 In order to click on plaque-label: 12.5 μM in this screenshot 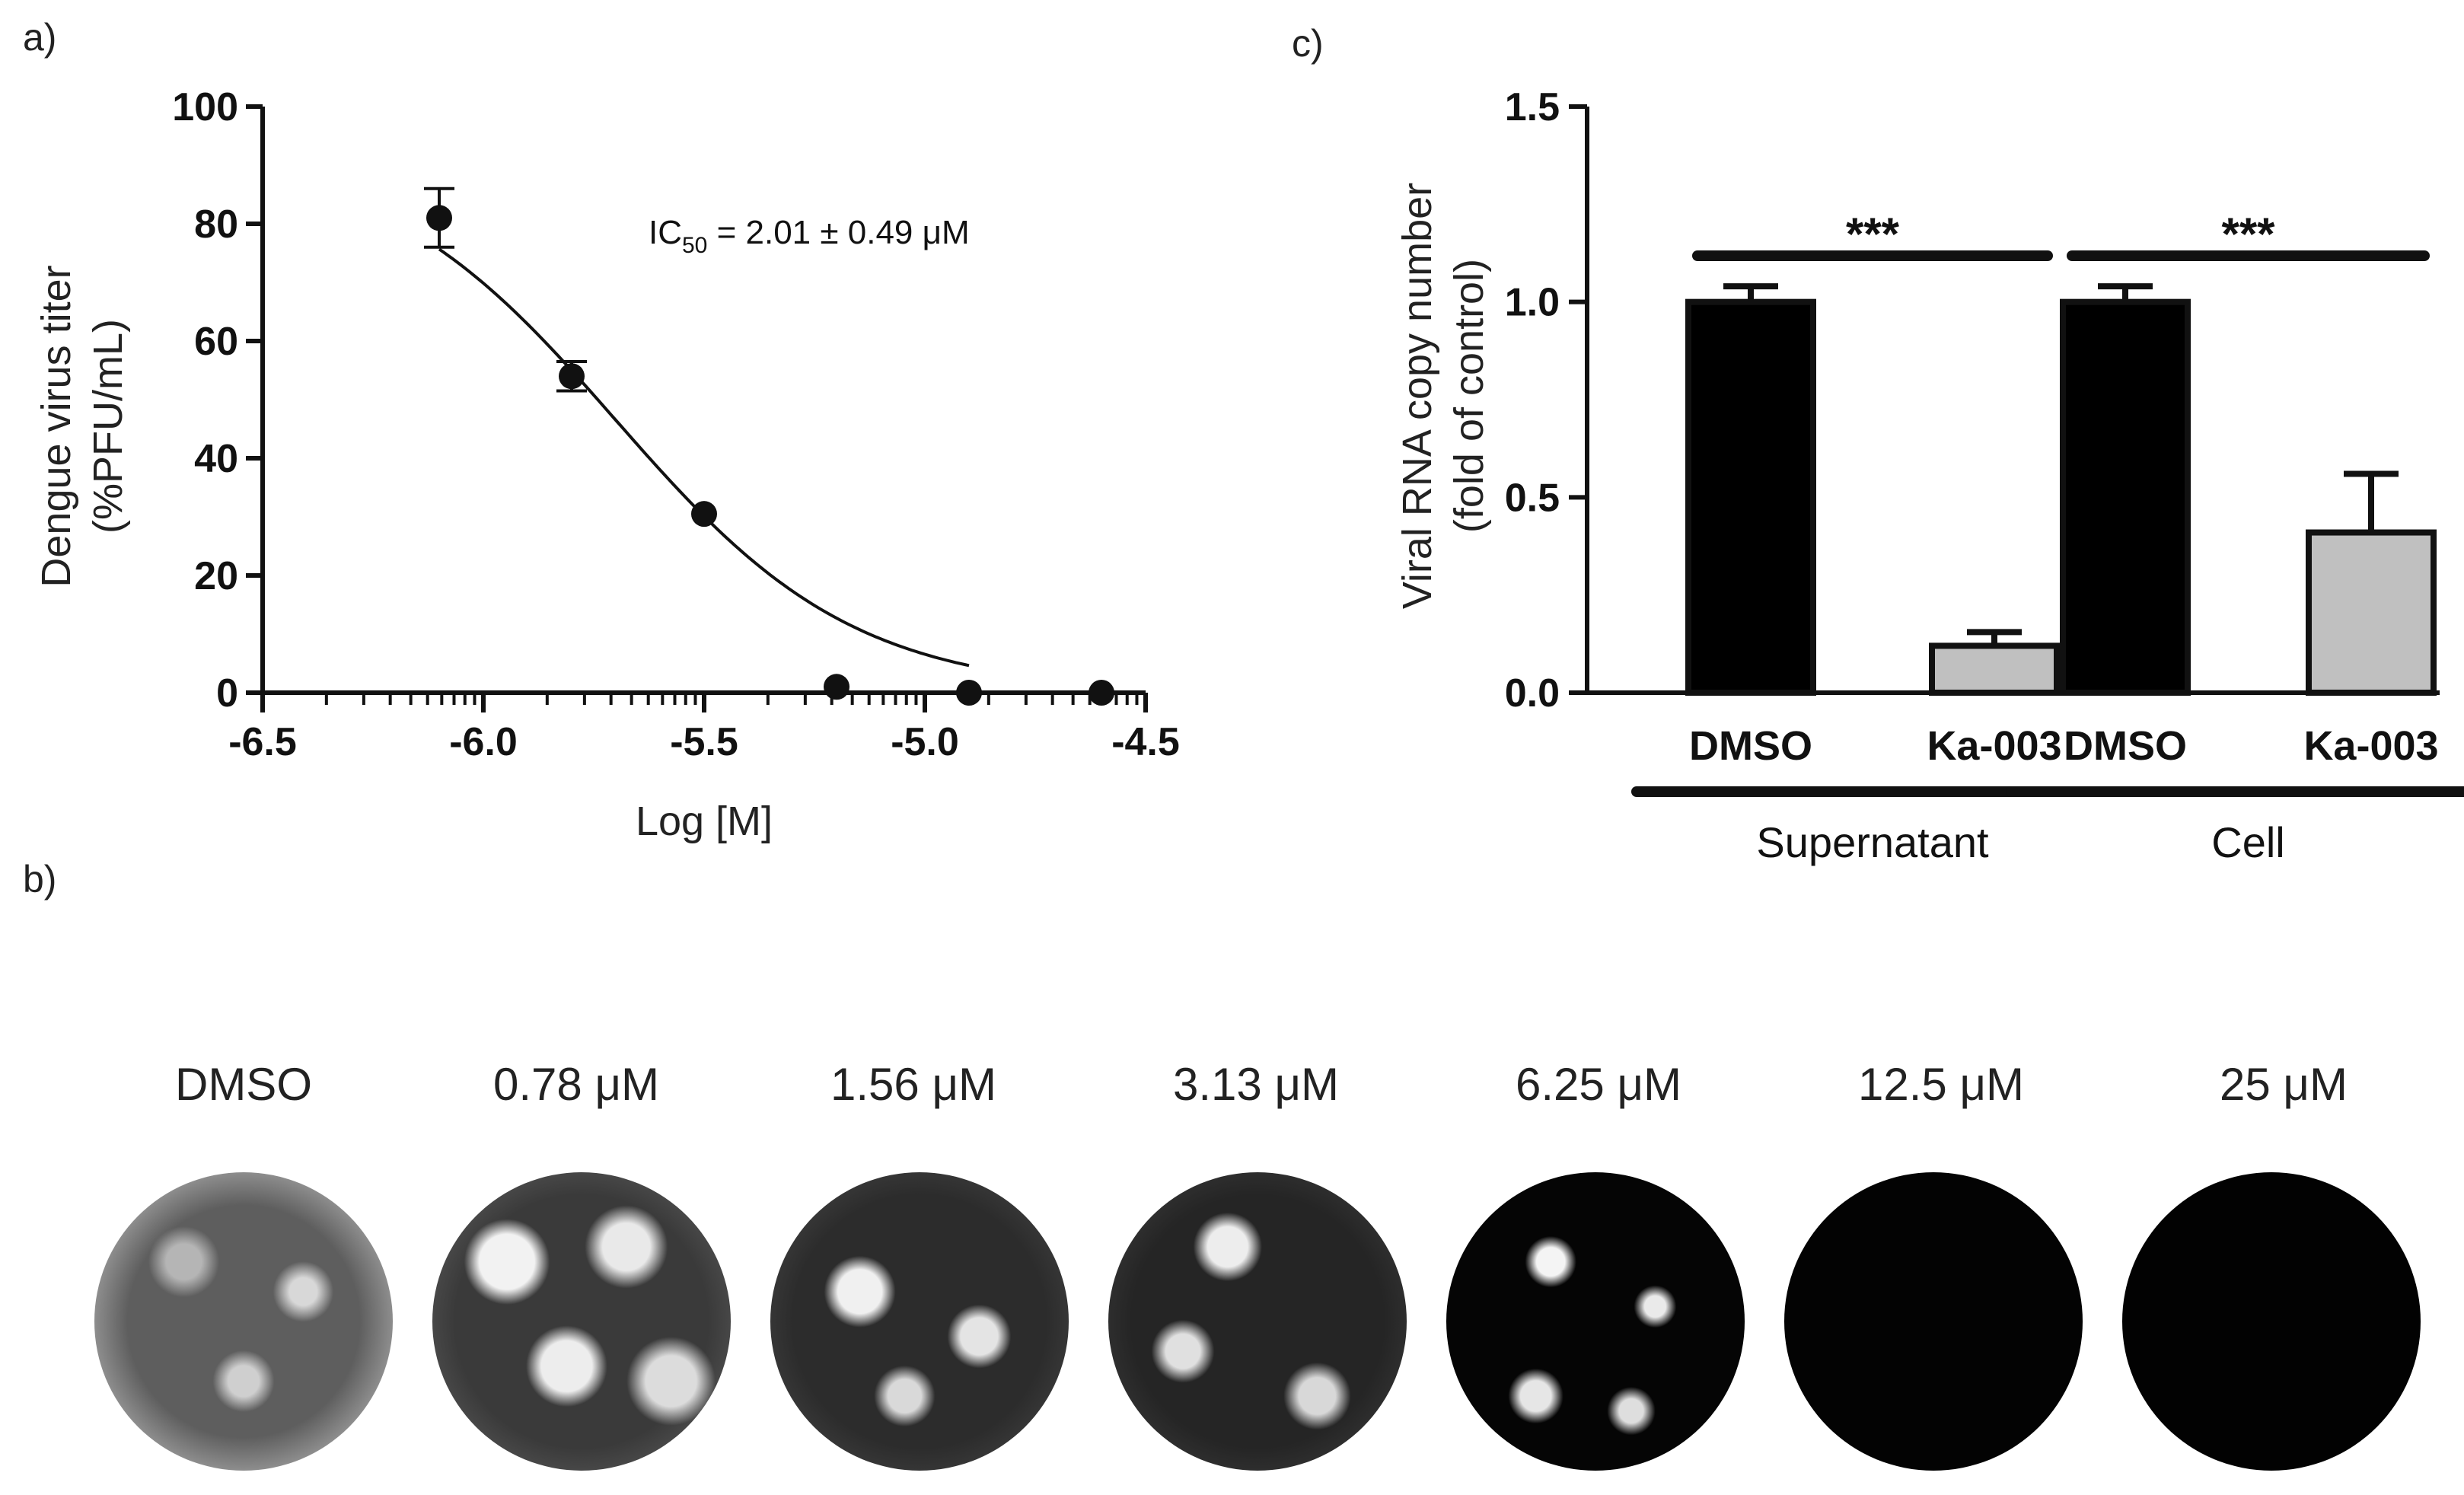, I will do `click(1941, 1084)`.